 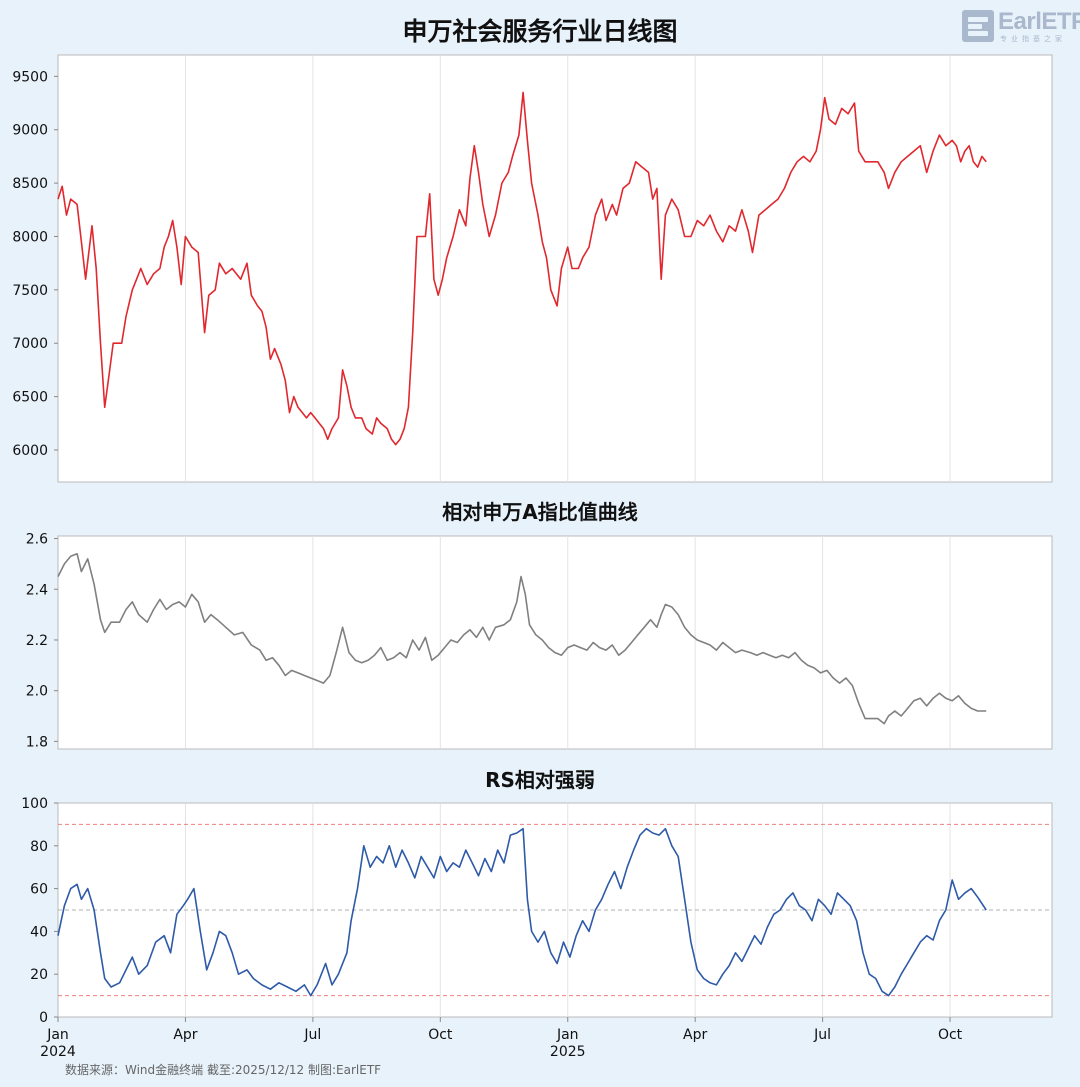 I want to click on earletf-logo: EarlETF 专业指基之家, so click(x=1021, y=26).